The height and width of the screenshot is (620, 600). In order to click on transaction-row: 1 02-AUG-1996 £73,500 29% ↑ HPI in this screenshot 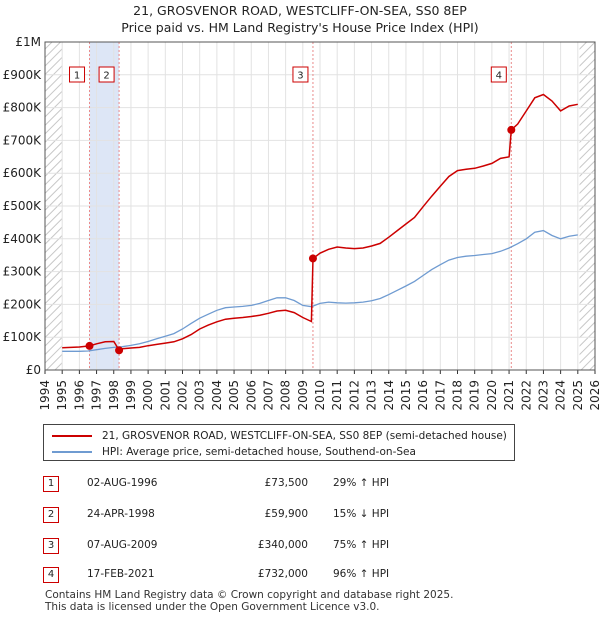, I will do `click(313, 486)`.